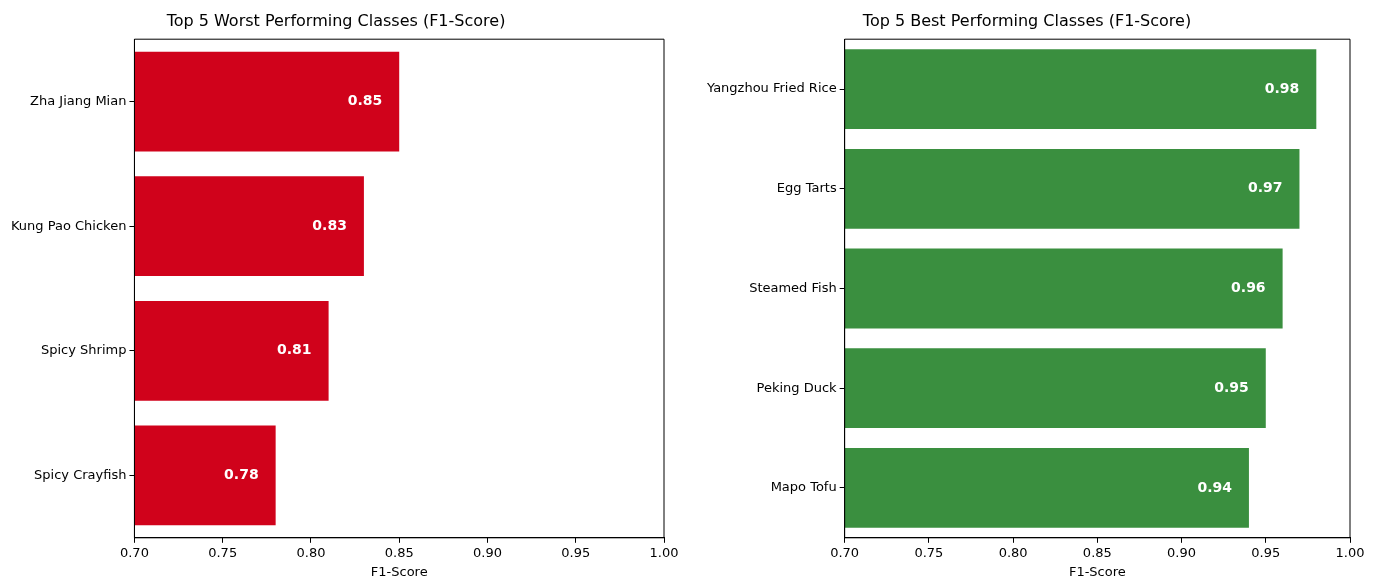 The width and height of the screenshot is (1390, 580). Describe the element at coordinates (83, 350) in the screenshot. I see `y-tick-label: Spicy Shrimp` at that location.